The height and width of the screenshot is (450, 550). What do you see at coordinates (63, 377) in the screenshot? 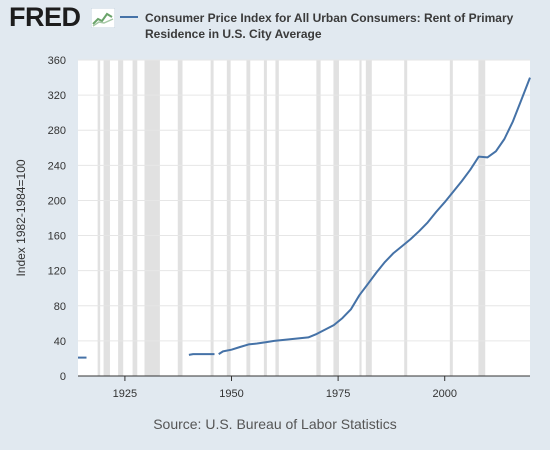
I see `y-tick-label: 0` at bounding box center [63, 377].